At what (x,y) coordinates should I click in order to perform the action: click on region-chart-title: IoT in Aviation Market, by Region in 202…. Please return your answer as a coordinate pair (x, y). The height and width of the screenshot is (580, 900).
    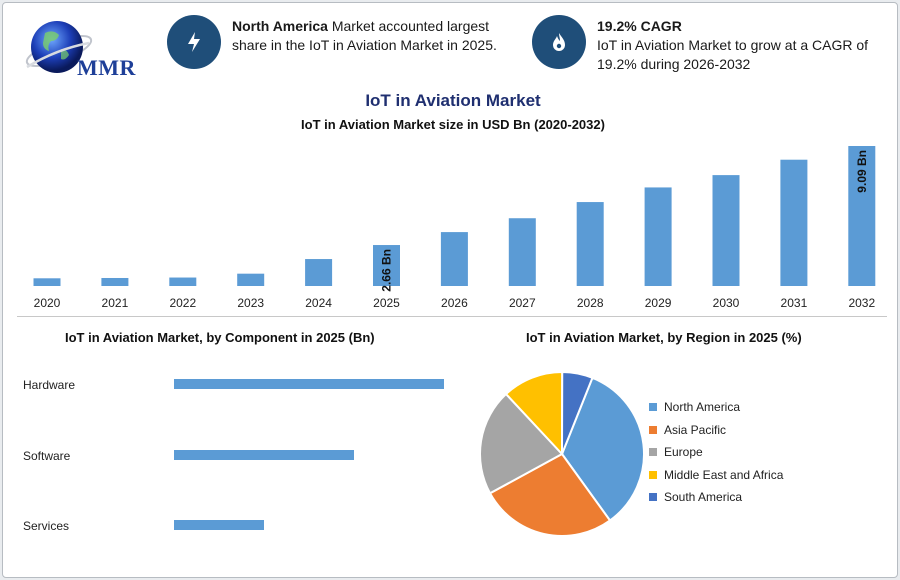
    Looking at the image, I should click on (664, 337).